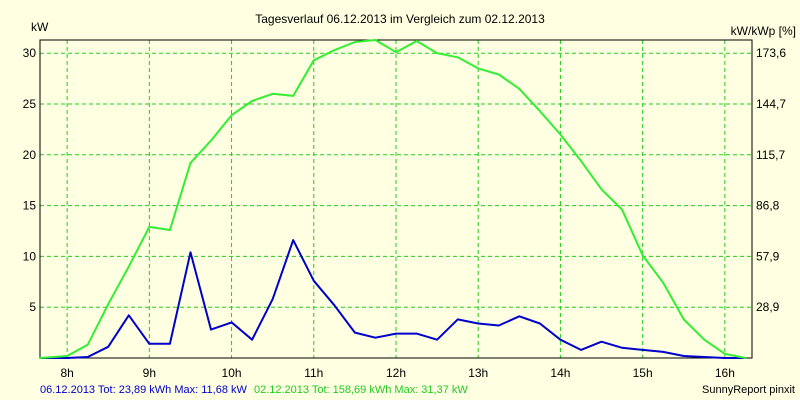 This screenshot has height=400, width=800. Describe the element at coordinates (748, 390) in the screenshot. I see `footer-credit: SunnyReport pinxit` at that location.